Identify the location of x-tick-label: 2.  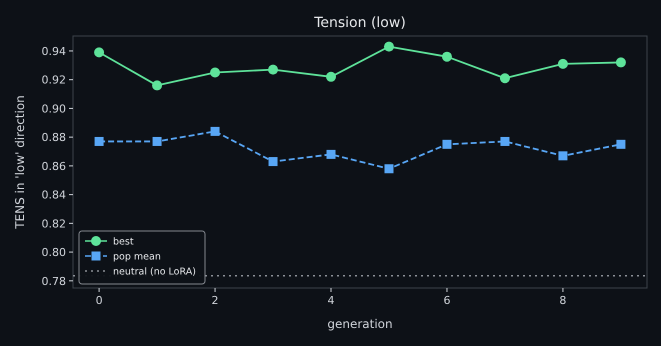
(215, 300).